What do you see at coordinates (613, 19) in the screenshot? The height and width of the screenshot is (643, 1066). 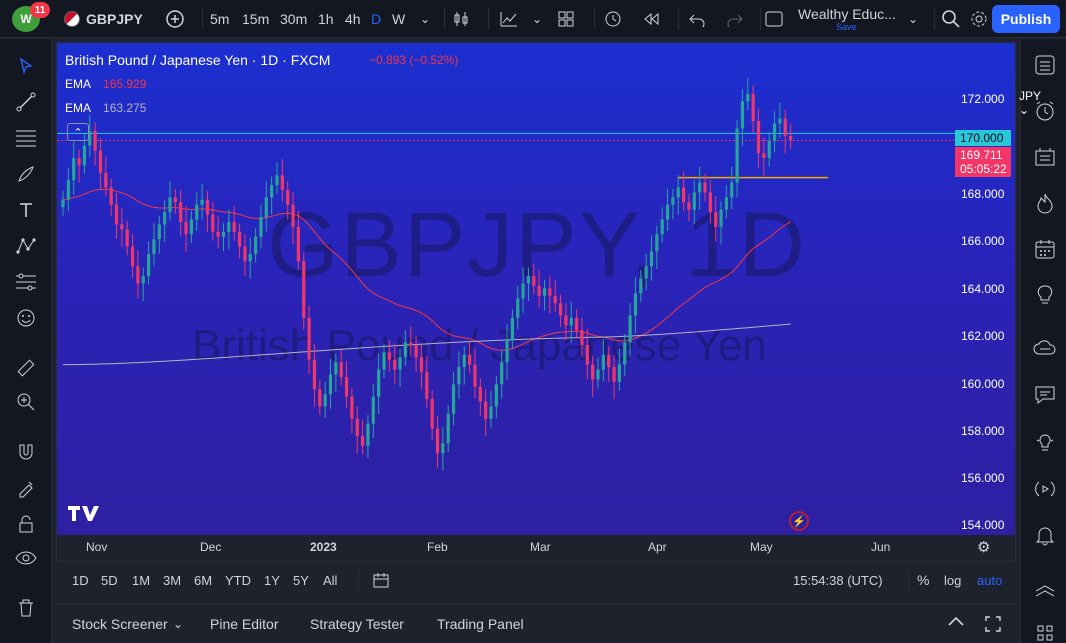 I see `alert-clock-icon` at bounding box center [613, 19].